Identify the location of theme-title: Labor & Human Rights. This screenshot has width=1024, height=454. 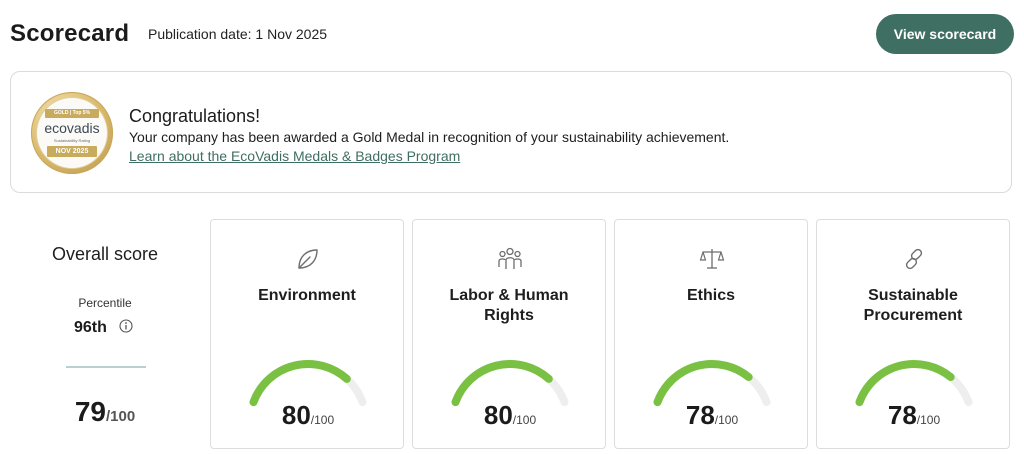
(509, 305).